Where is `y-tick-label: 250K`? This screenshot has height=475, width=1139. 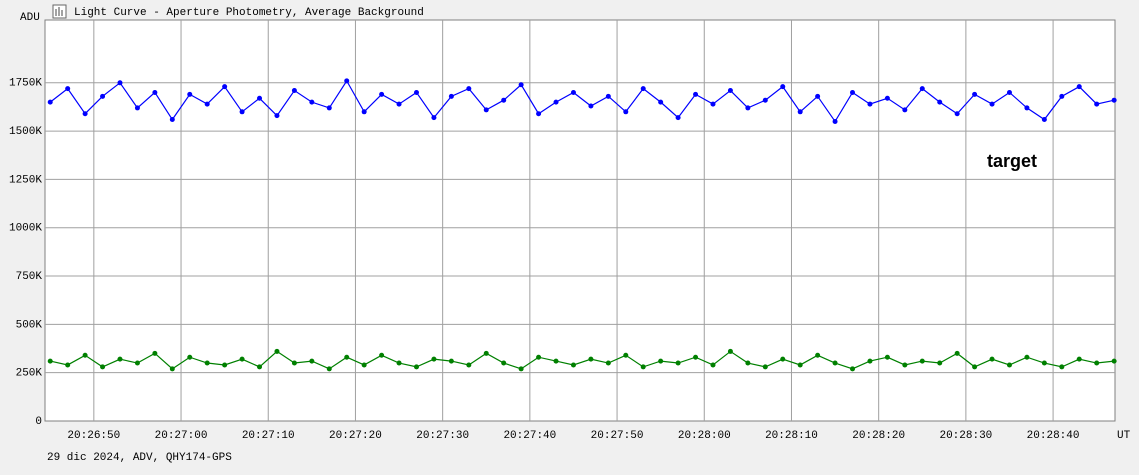 y-tick-label: 250K is located at coordinates (29, 374).